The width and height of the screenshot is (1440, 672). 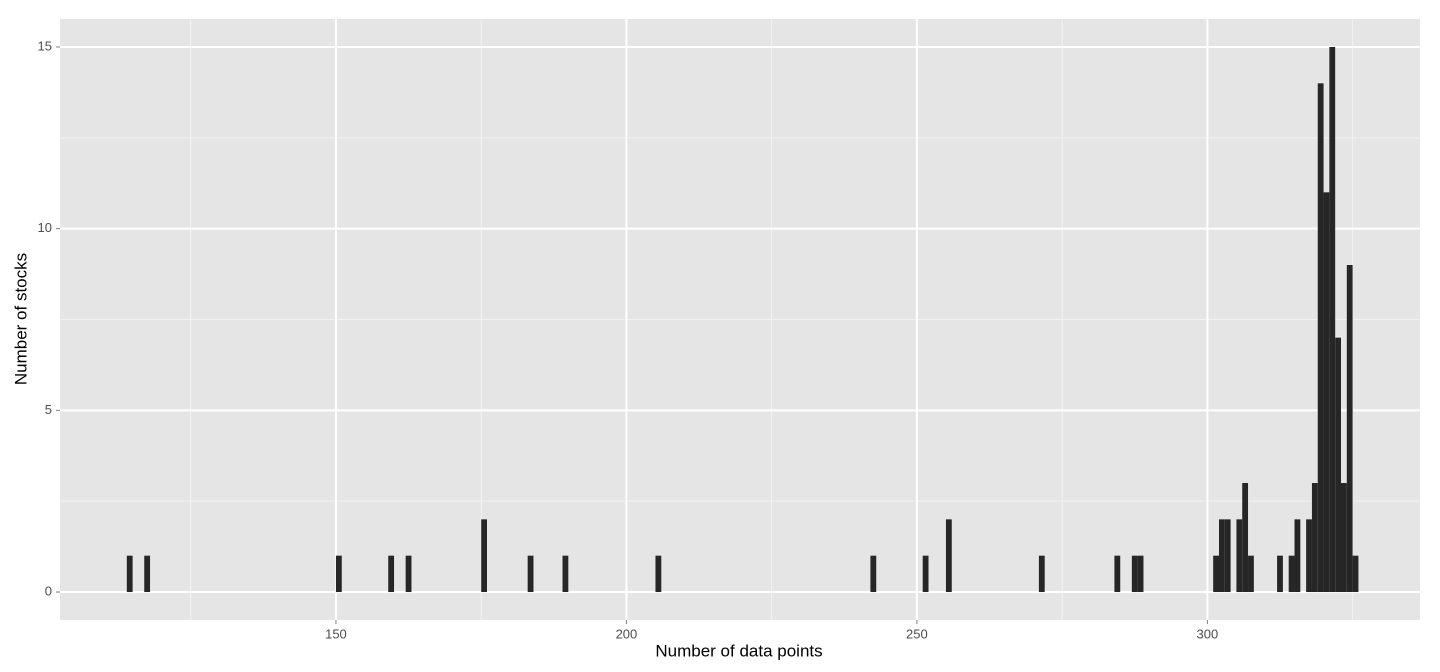 I want to click on y-tick-label: 5, so click(x=48, y=409).